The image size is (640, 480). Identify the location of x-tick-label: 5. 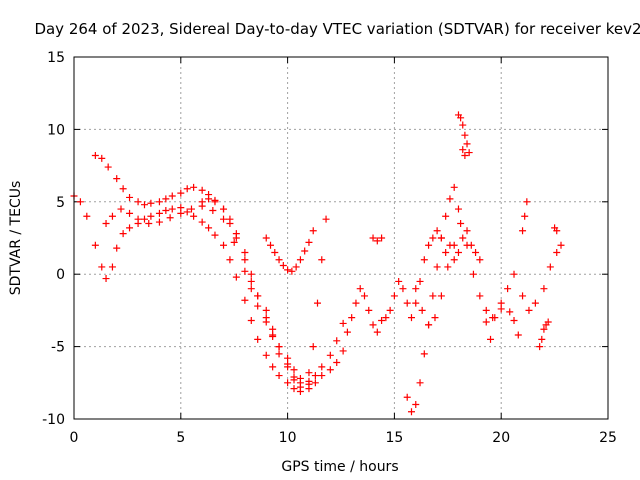
(180, 438).